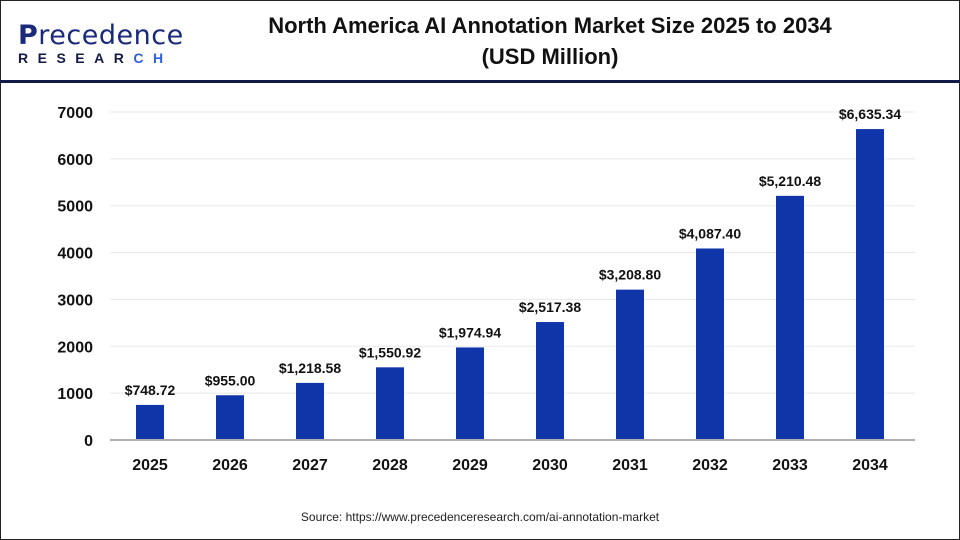  I want to click on bar-2029, so click(470, 393).